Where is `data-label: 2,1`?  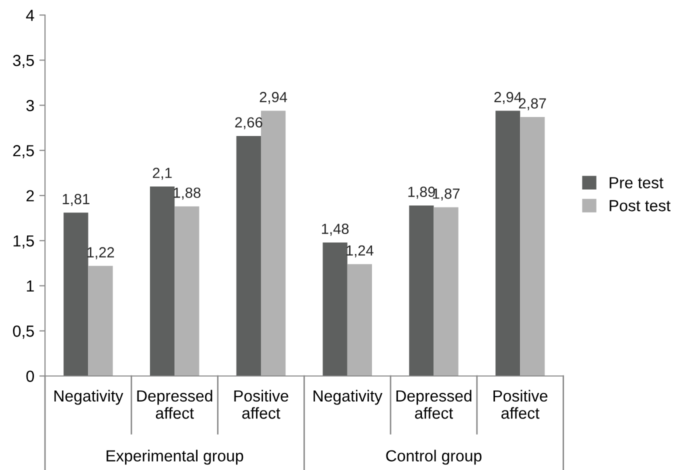
data-label: 2,1 is located at coordinates (162, 174).